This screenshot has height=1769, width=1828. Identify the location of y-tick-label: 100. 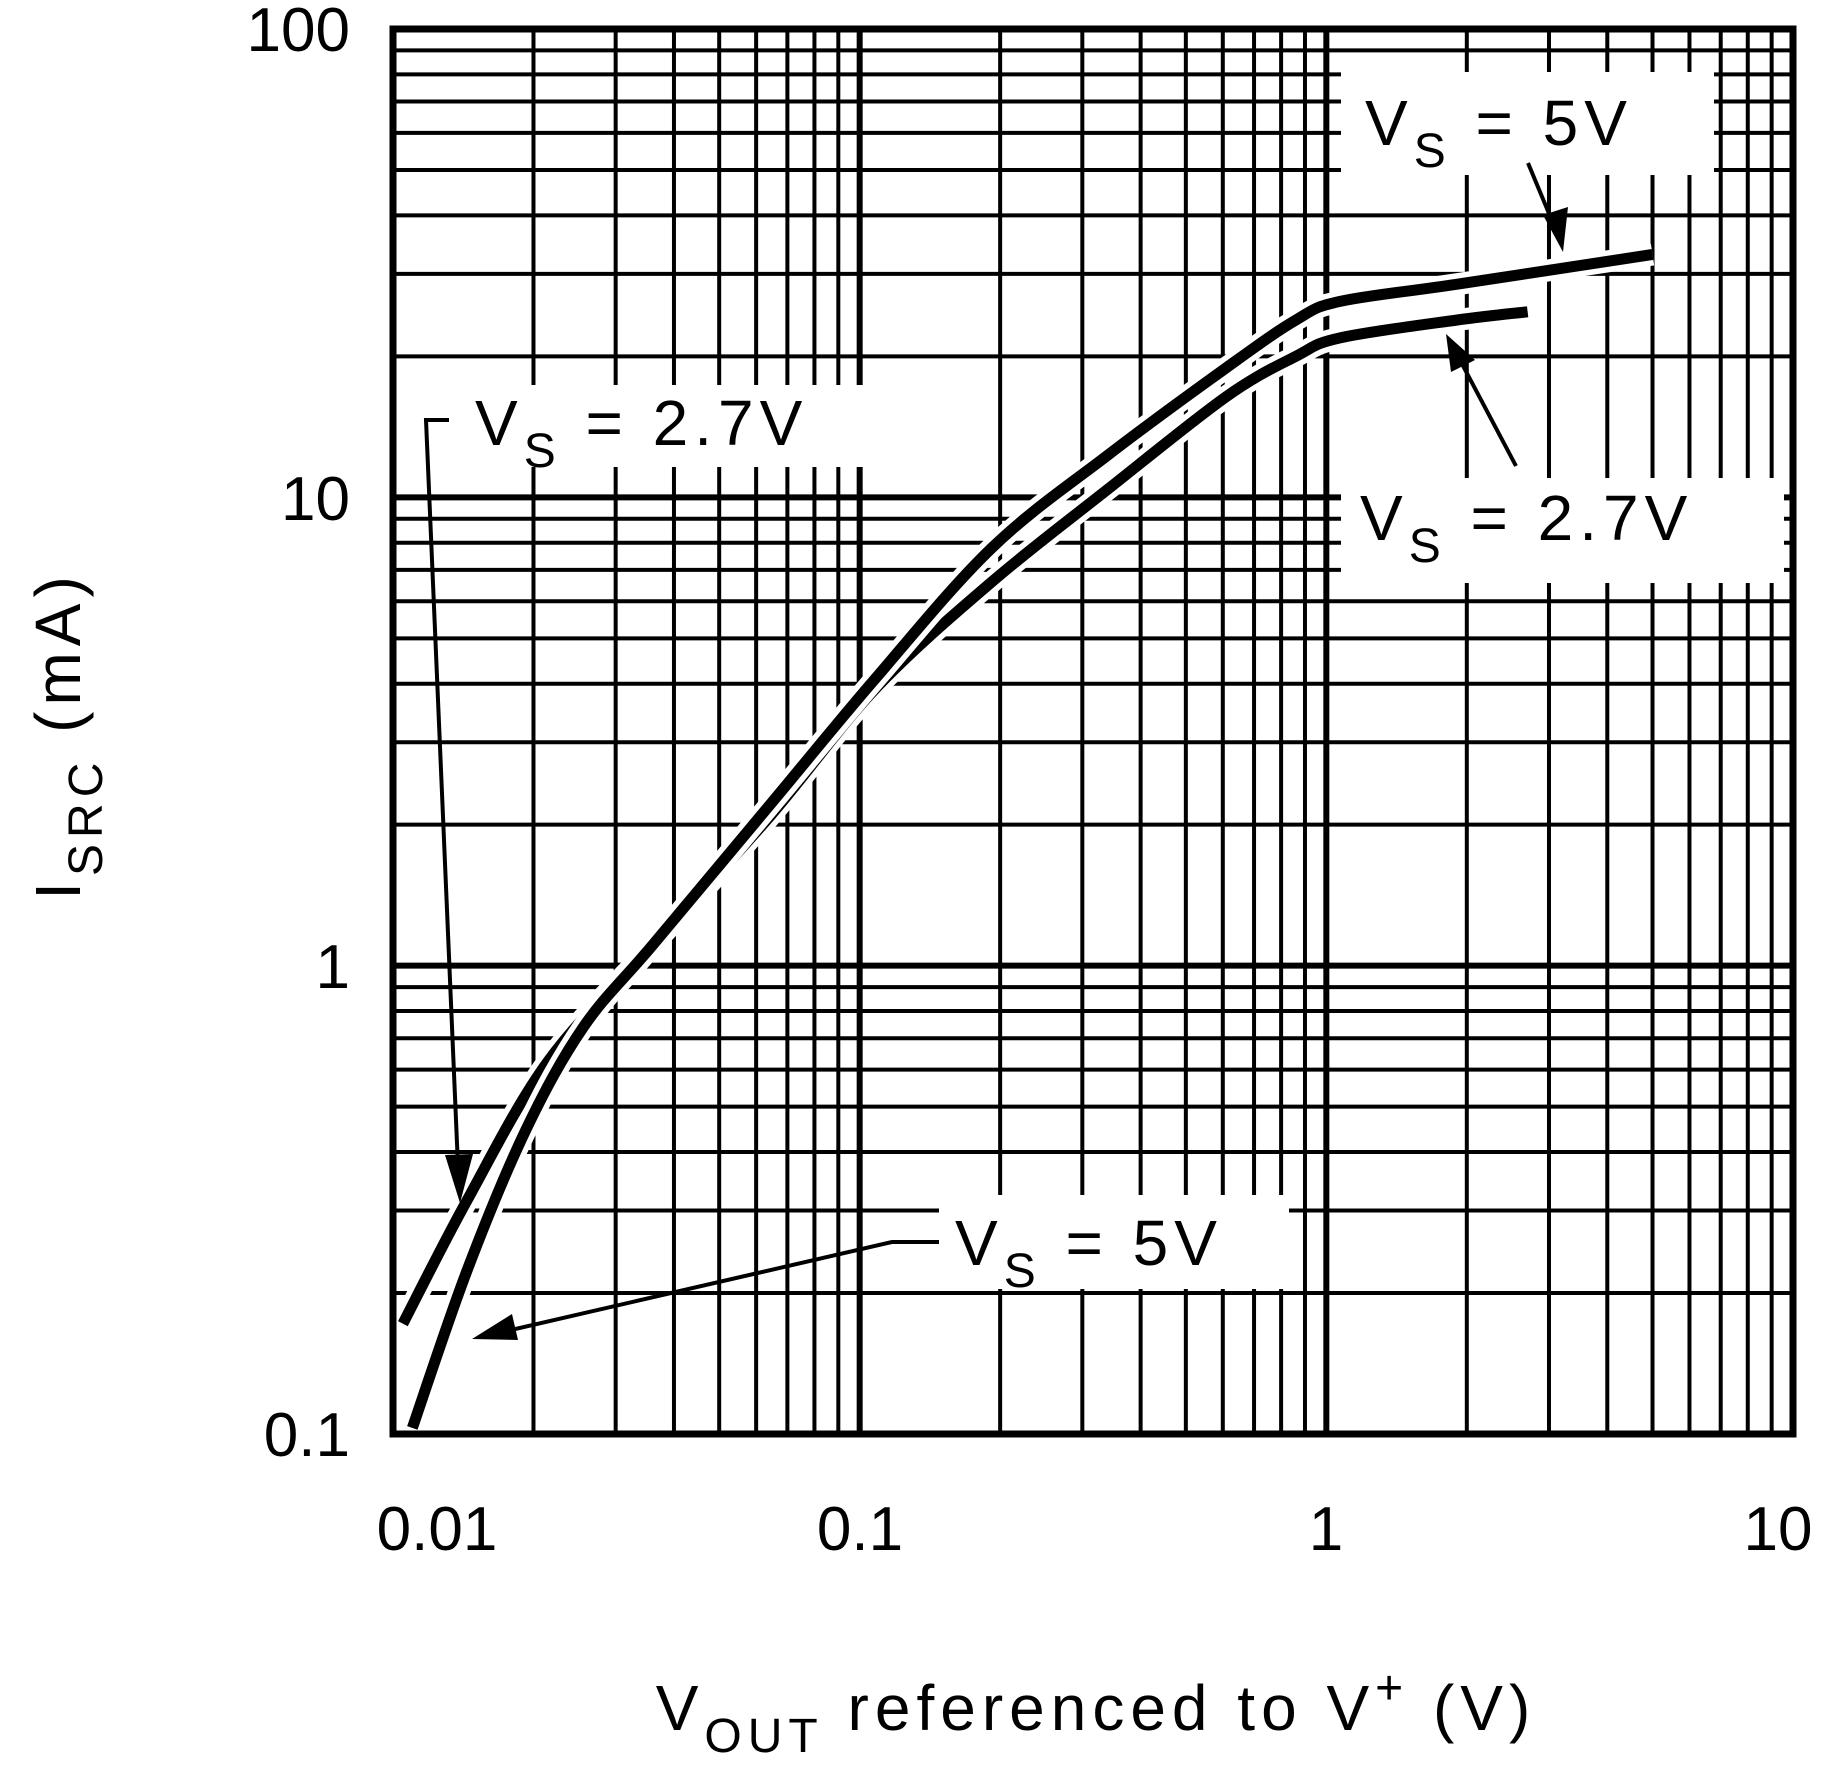
(298, 32).